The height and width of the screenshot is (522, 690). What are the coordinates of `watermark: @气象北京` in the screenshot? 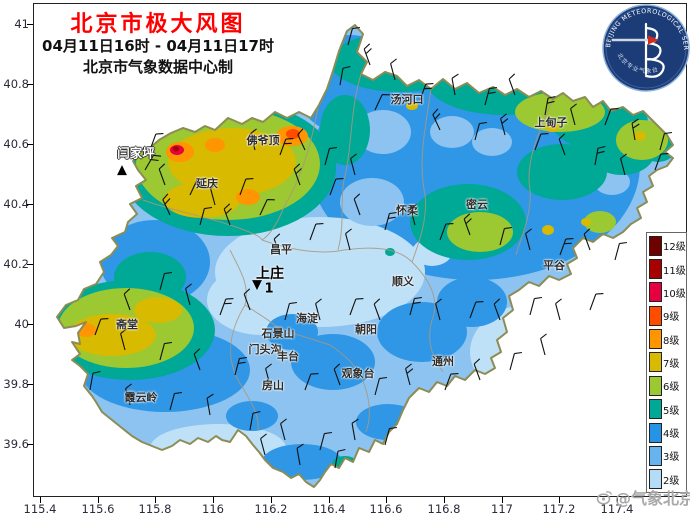 It's located at (643, 497).